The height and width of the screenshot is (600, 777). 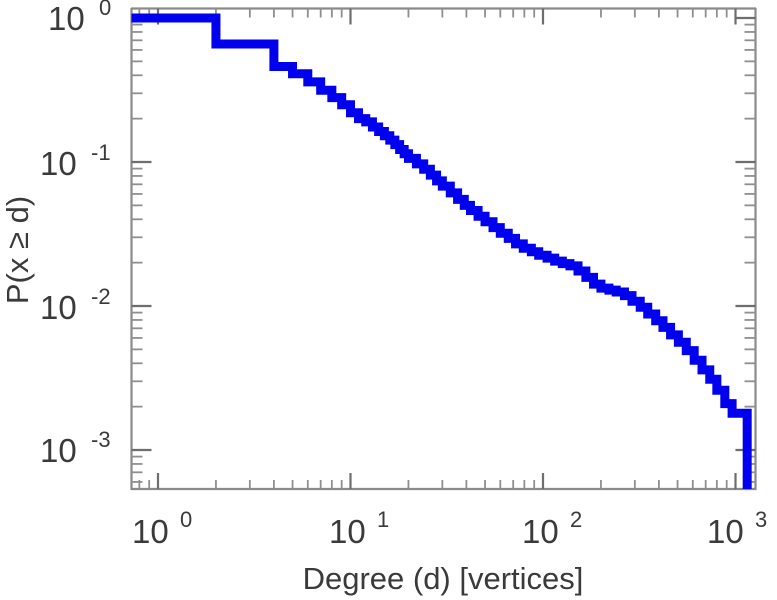 I want to click on y-tick-exponent-2: -2, so click(x=101, y=296).